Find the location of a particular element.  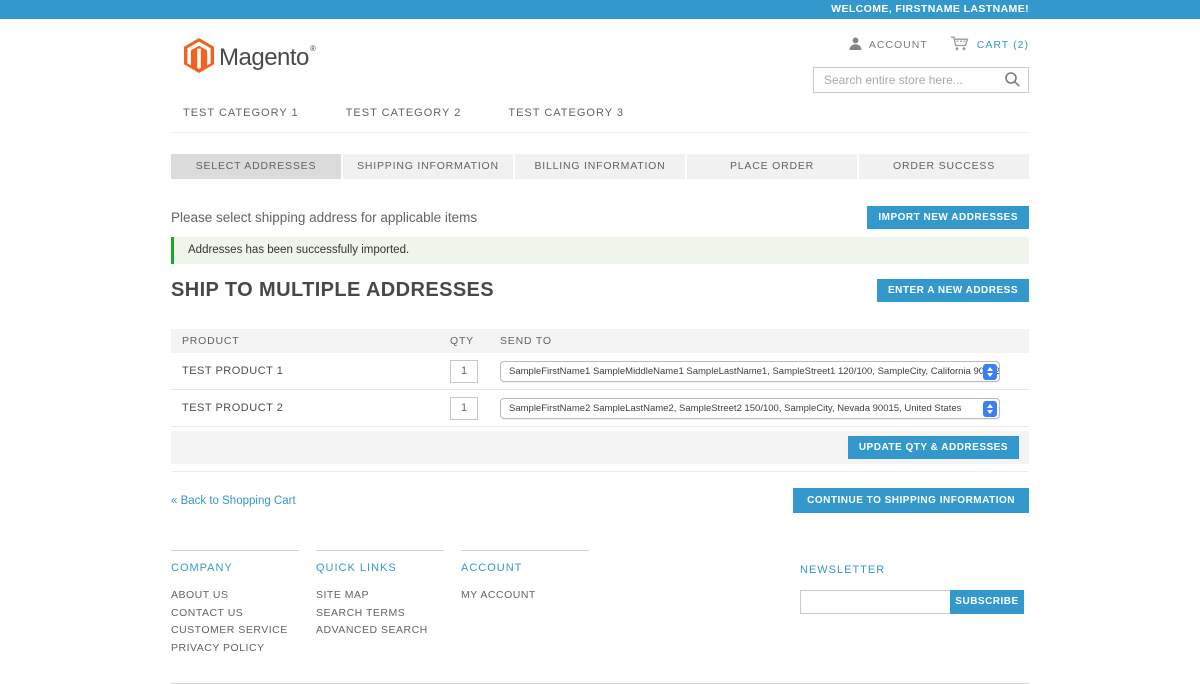

footer-link-my-account: MY ACCOUNT is located at coordinates (498, 595).